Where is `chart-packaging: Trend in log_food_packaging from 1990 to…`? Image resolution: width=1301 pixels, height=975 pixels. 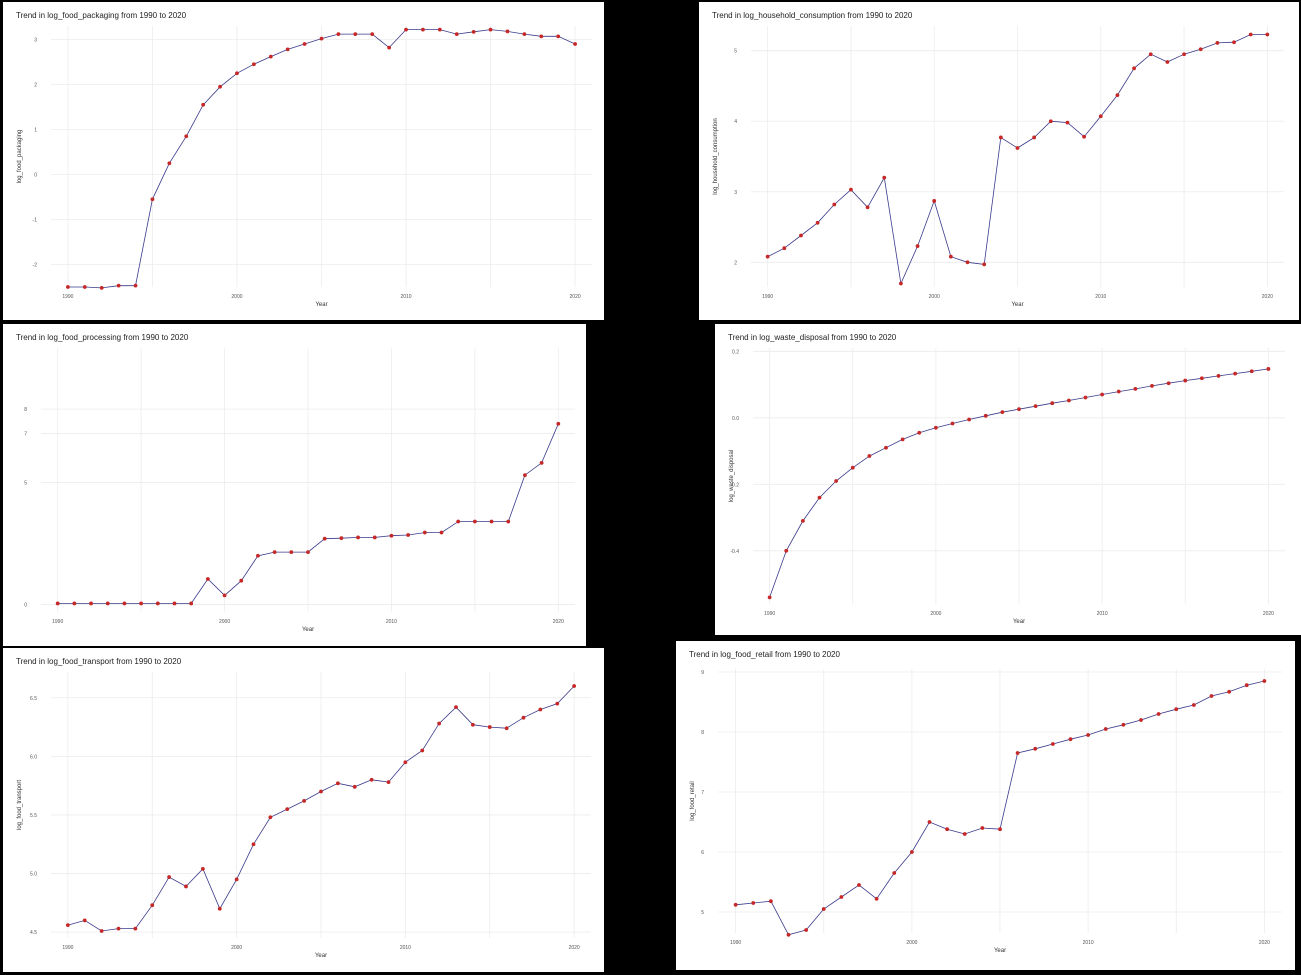 chart-packaging: Trend in log_food_packaging from 1990 to… is located at coordinates (304, 159).